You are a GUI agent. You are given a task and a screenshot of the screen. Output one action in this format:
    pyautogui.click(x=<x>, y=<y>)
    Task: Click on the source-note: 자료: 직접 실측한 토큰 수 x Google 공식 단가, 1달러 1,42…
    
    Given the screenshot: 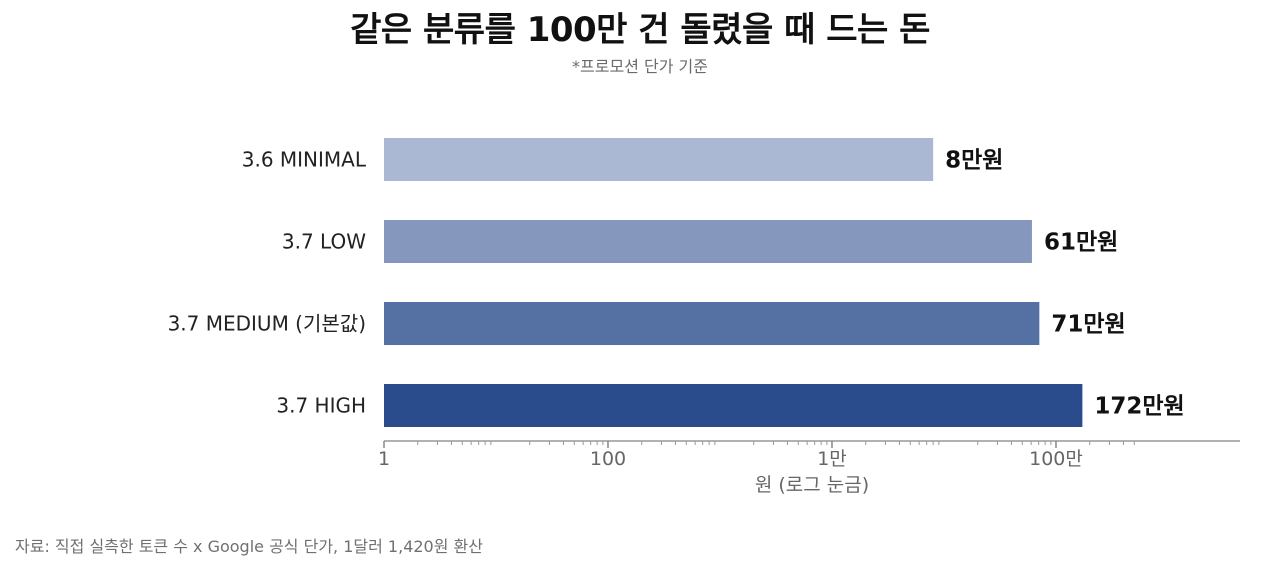 What is the action you would take?
    pyautogui.click(x=249, y=546)
    